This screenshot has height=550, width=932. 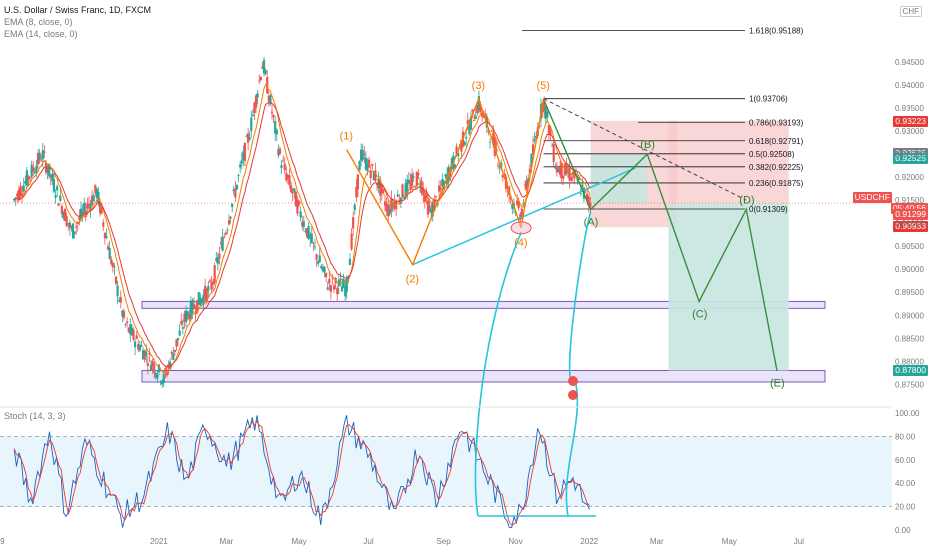 What do you see at coordinates (647, 145) in the screenshot?
I see `projection-label: (B)` at bounding box center [647, 145].